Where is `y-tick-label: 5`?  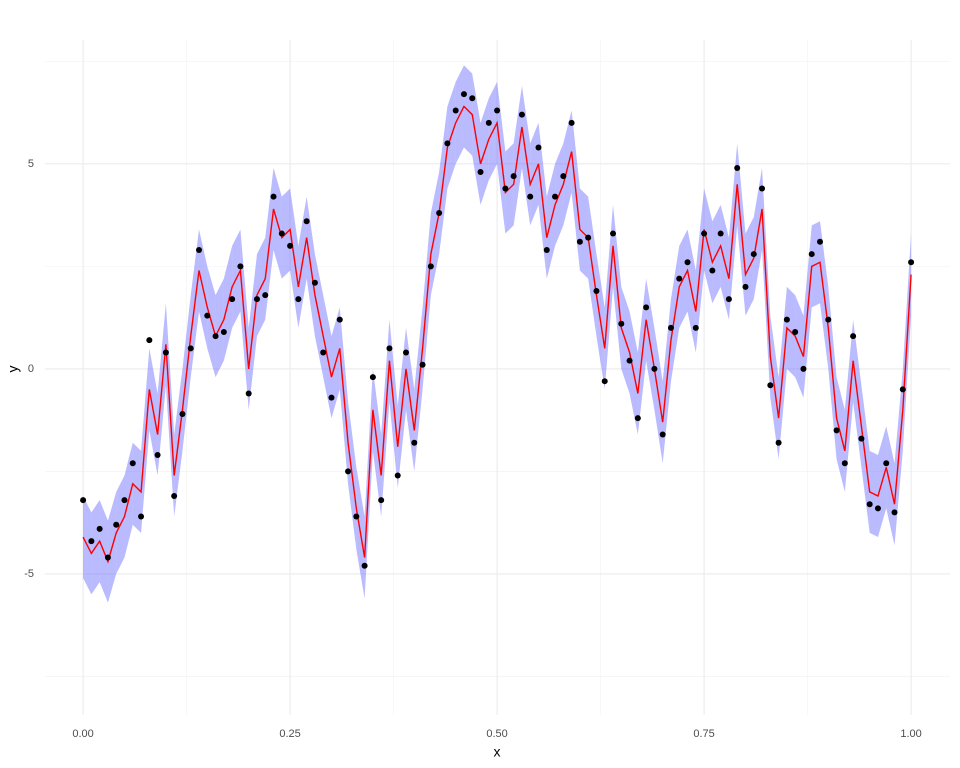 y-tick-label: 5 is located at coordinates (31, 164).